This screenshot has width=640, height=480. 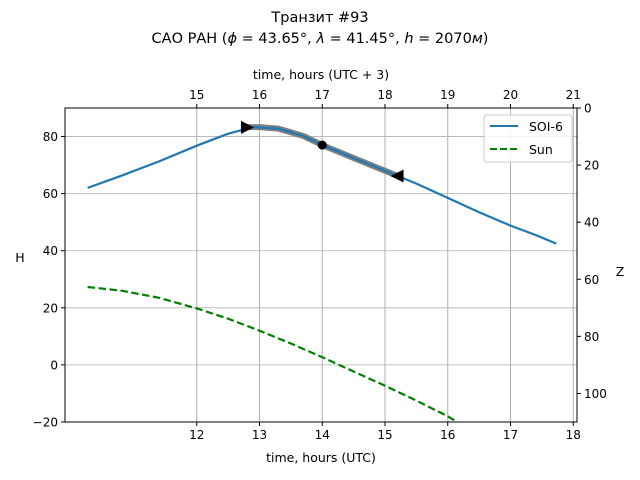 I want to click on x-tick-label: 17, so click(x=510, y=435).